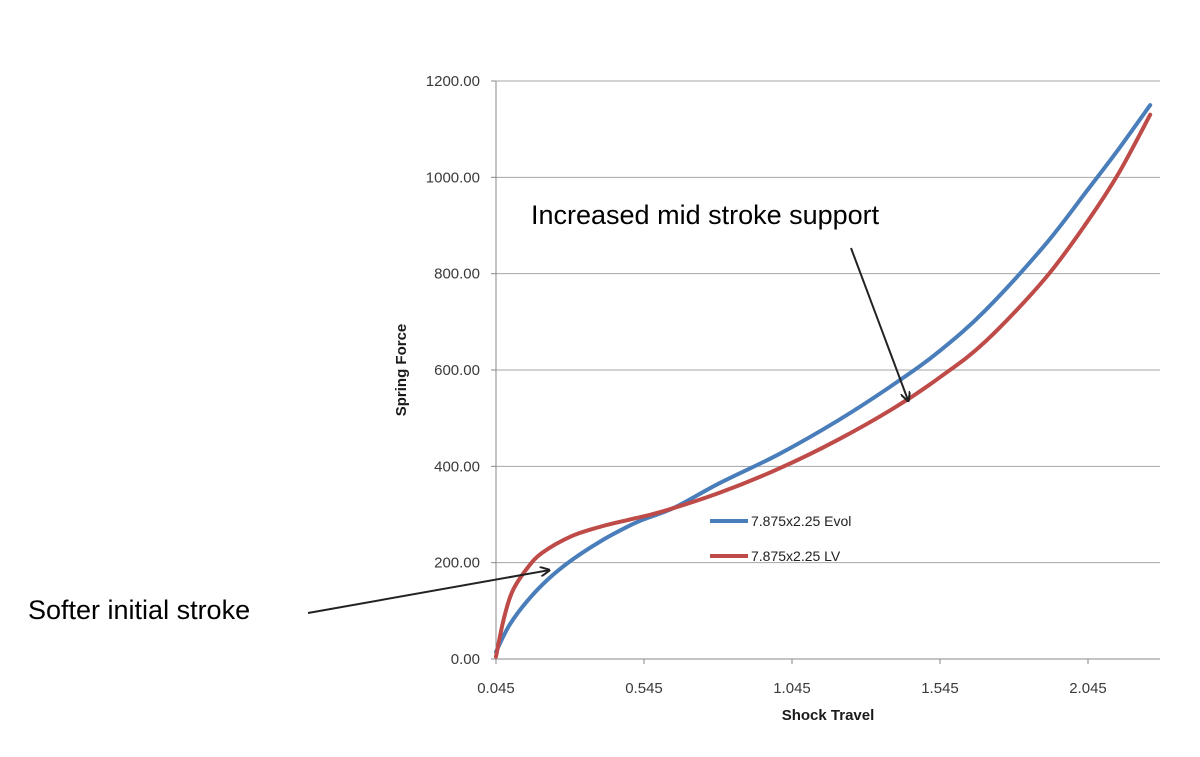  I want to click on legend: 7.875x2.25 Evol 7.875x2.25 LV, so click(780, 538).